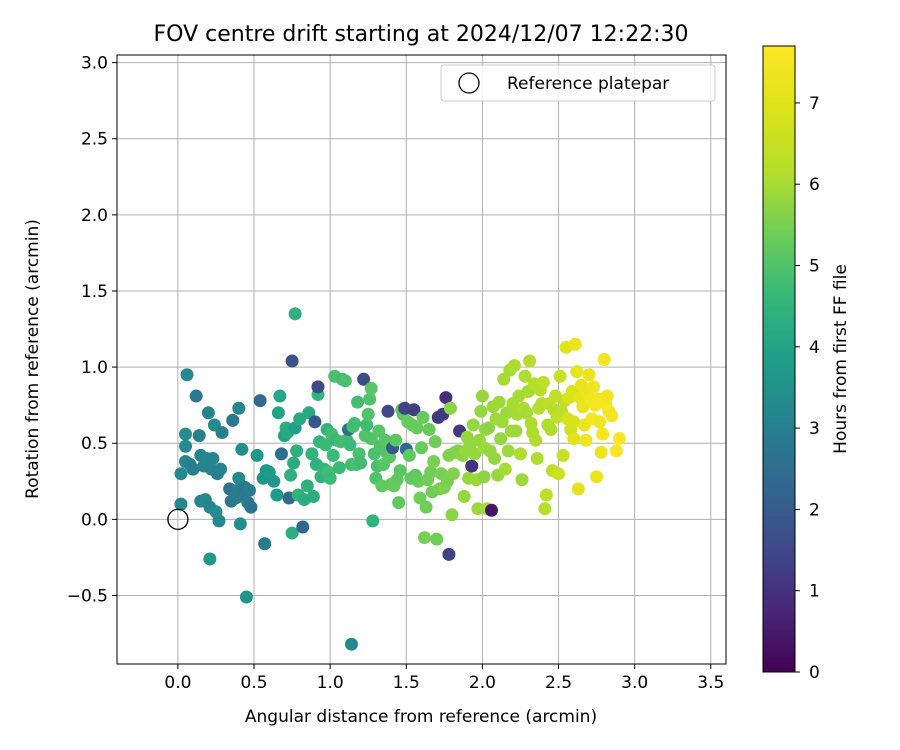  Describe the element at coordinates (779, 359) in the screenshot. I see `colorbar-gradient` at that location.